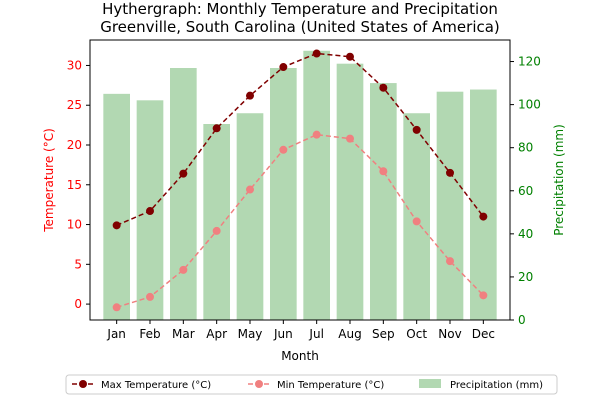 The height and width of the screenshot is (400, 600). What do you see at coordinates (49, 180) in the screenshot?
I see `y-axis-left-label: Temperature (°C)` at bounding box center [49, 180].